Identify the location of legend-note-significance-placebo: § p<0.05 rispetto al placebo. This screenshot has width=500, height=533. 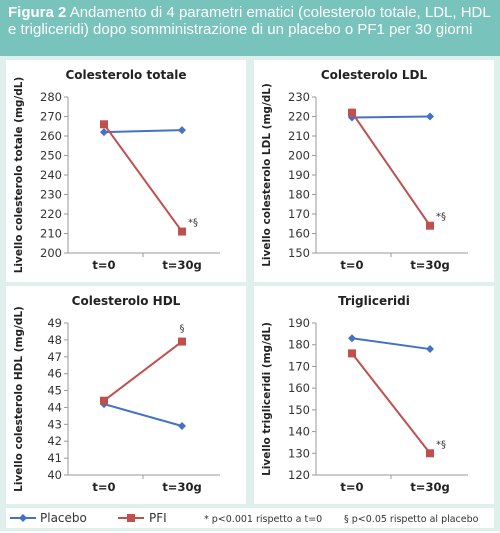
(411, 519).